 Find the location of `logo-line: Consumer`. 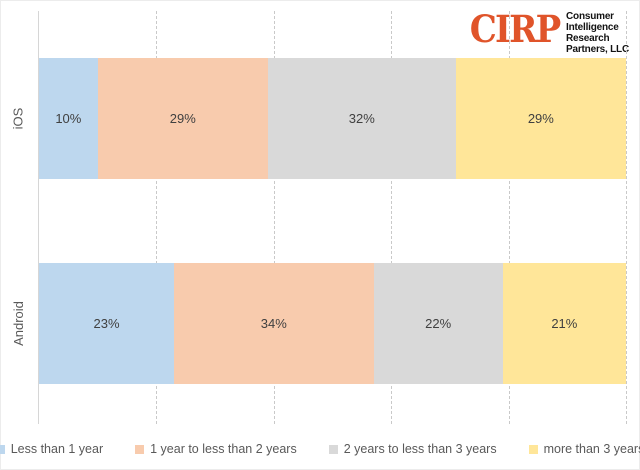

logo-line: Consumer is located at coordinates (590, 16).